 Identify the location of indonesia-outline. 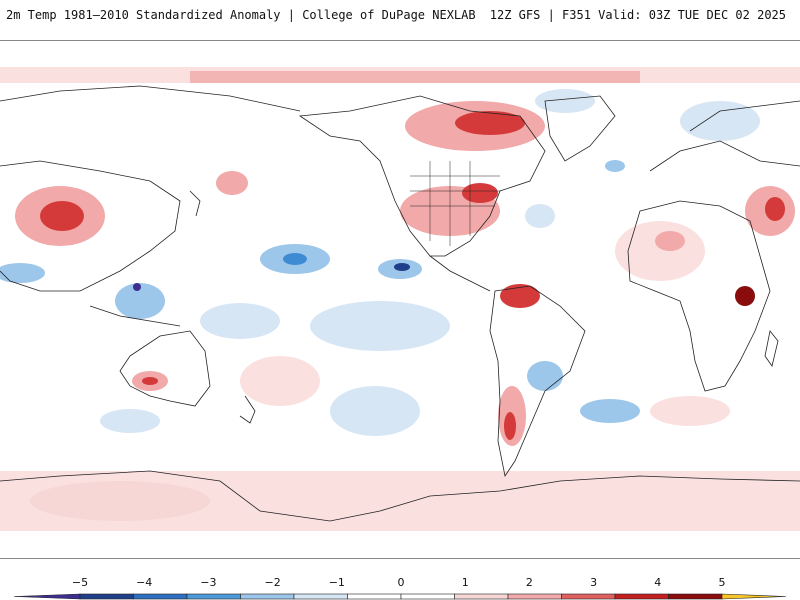
(135, 316).